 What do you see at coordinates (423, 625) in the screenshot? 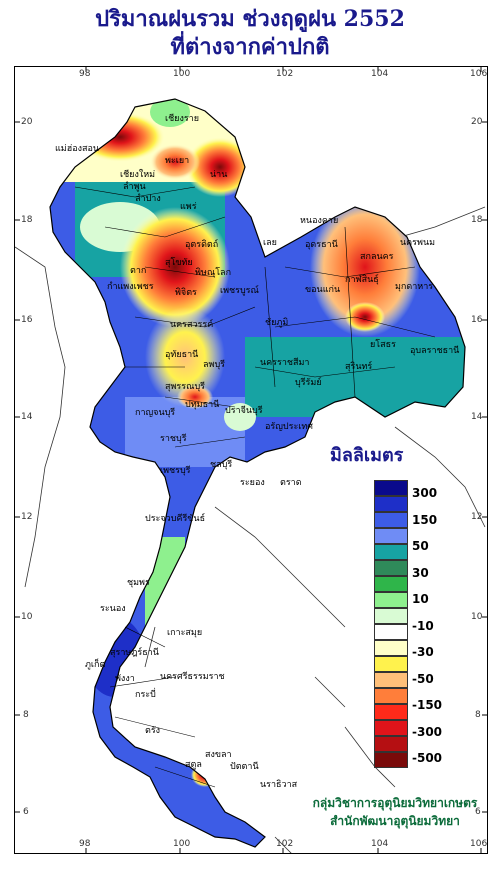
I see `legend-label: -10` at bounding box center [423, 625].